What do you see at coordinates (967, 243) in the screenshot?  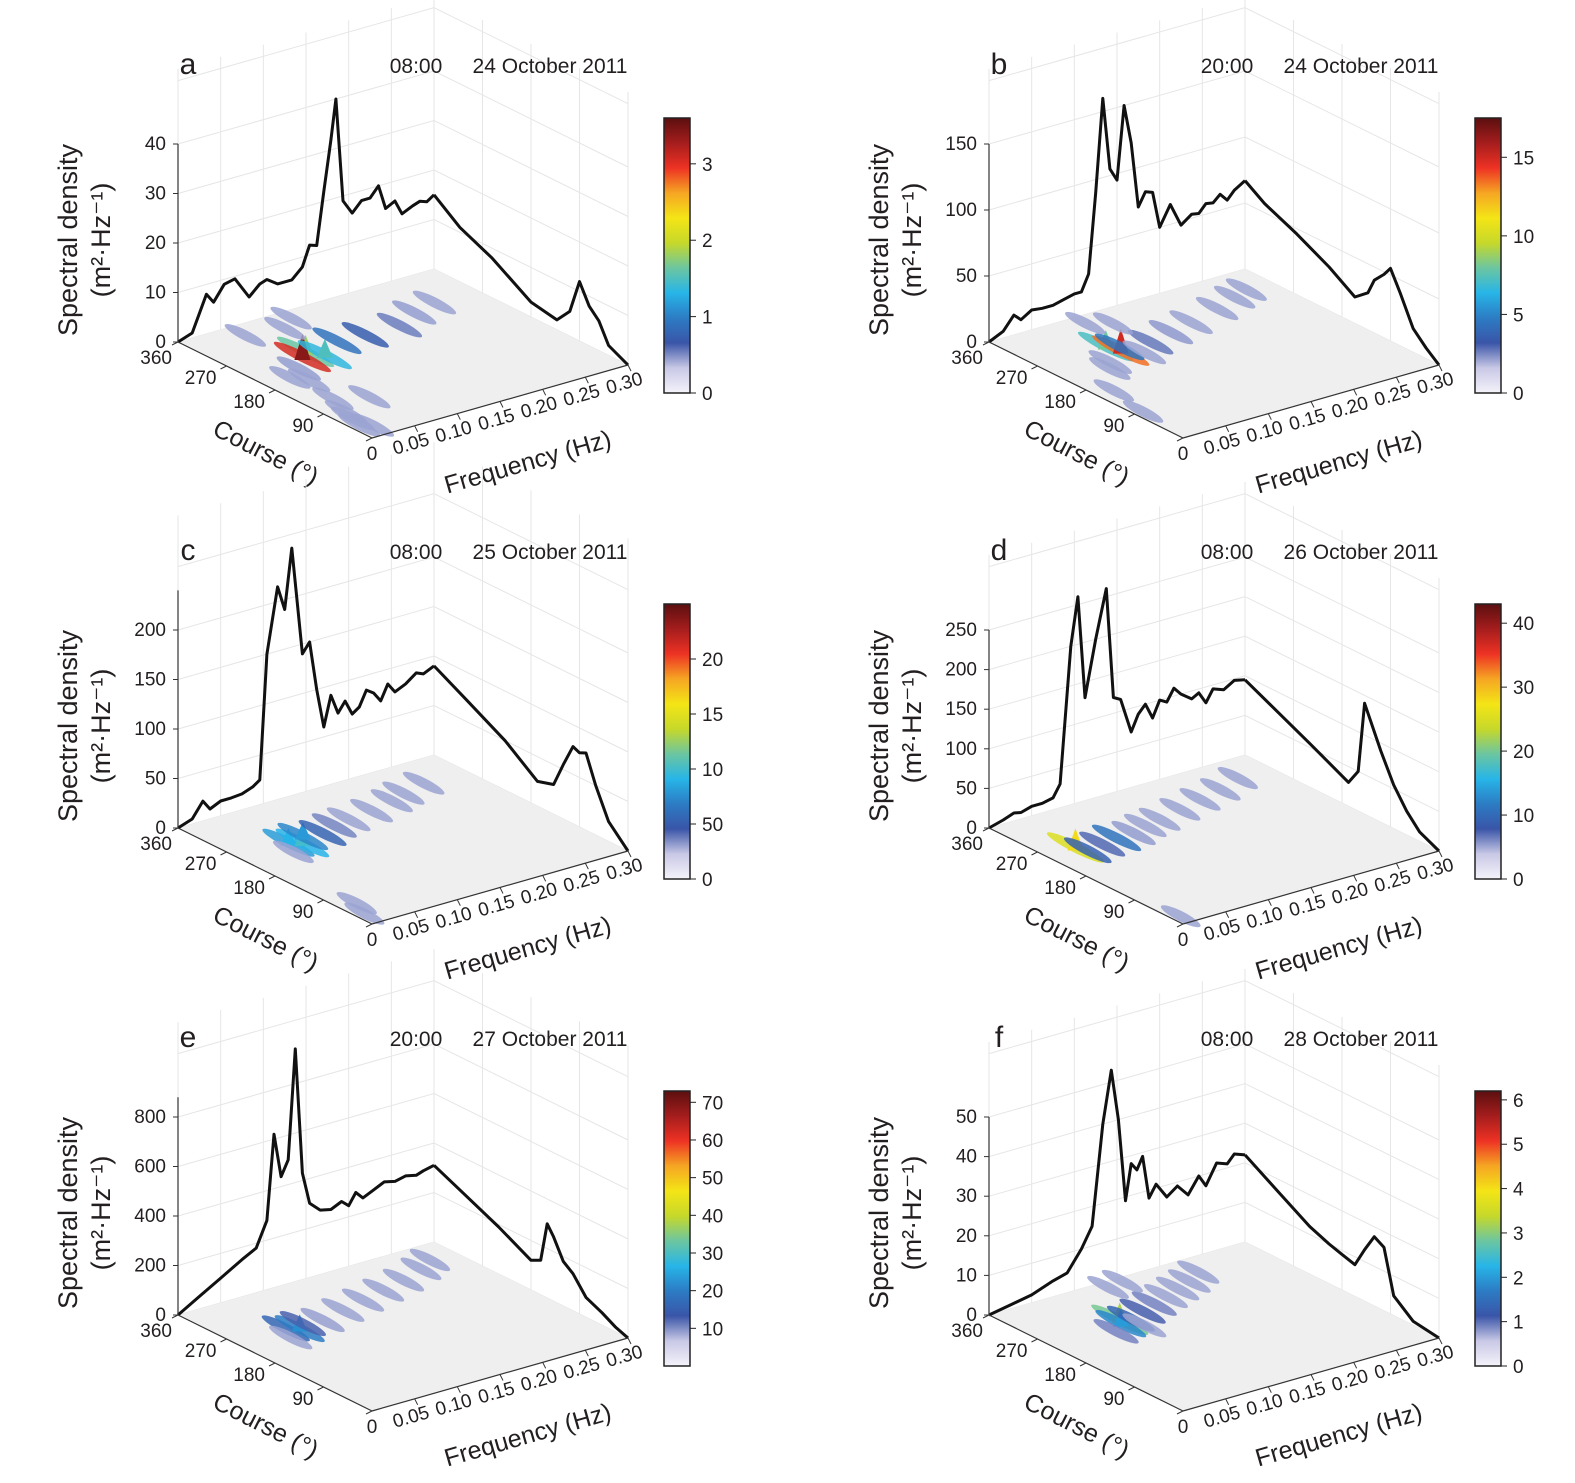 I see `z-axis: 0 50 100 150` at bounding box center [967, 243].